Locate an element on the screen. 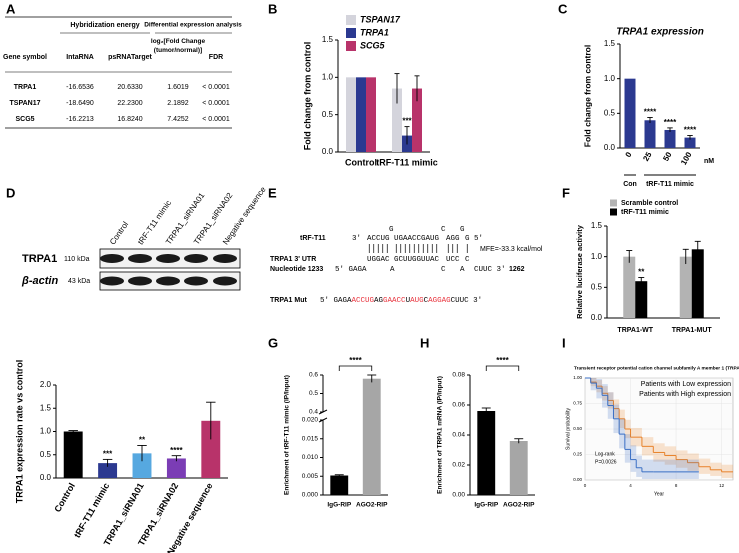  blot-row-label: TRPA1 is located at coordinates (39, 259).